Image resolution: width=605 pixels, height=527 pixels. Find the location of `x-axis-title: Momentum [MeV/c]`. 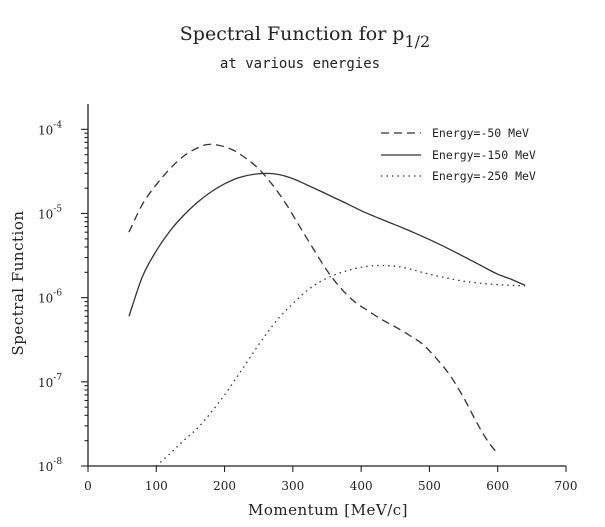

x-axis-title: Momentum [MeV/c] is located at coordinates (328, 510).